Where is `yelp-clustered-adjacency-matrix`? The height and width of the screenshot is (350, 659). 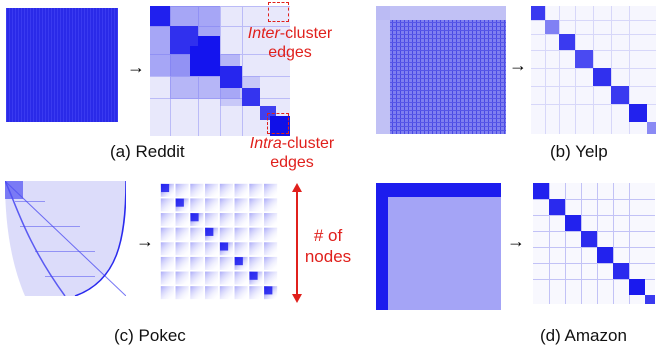
yelp-clustered-adjacency-matrix is located at coordinates (593, 70).